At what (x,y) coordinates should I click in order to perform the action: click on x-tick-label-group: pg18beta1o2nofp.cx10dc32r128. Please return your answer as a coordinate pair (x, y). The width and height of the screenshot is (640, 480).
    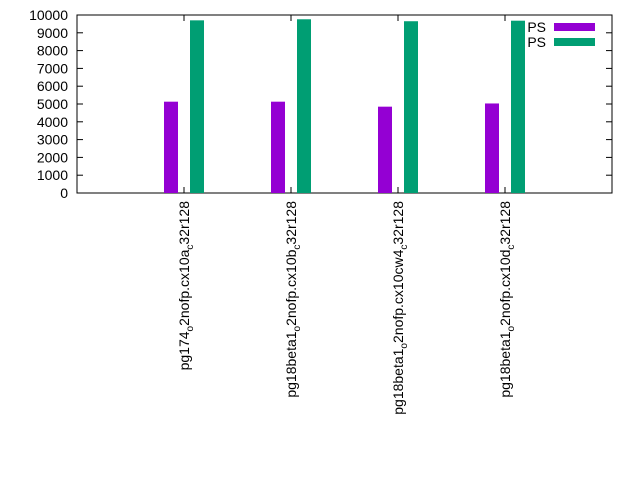
    Looking at the image, I should click on (507, 299).